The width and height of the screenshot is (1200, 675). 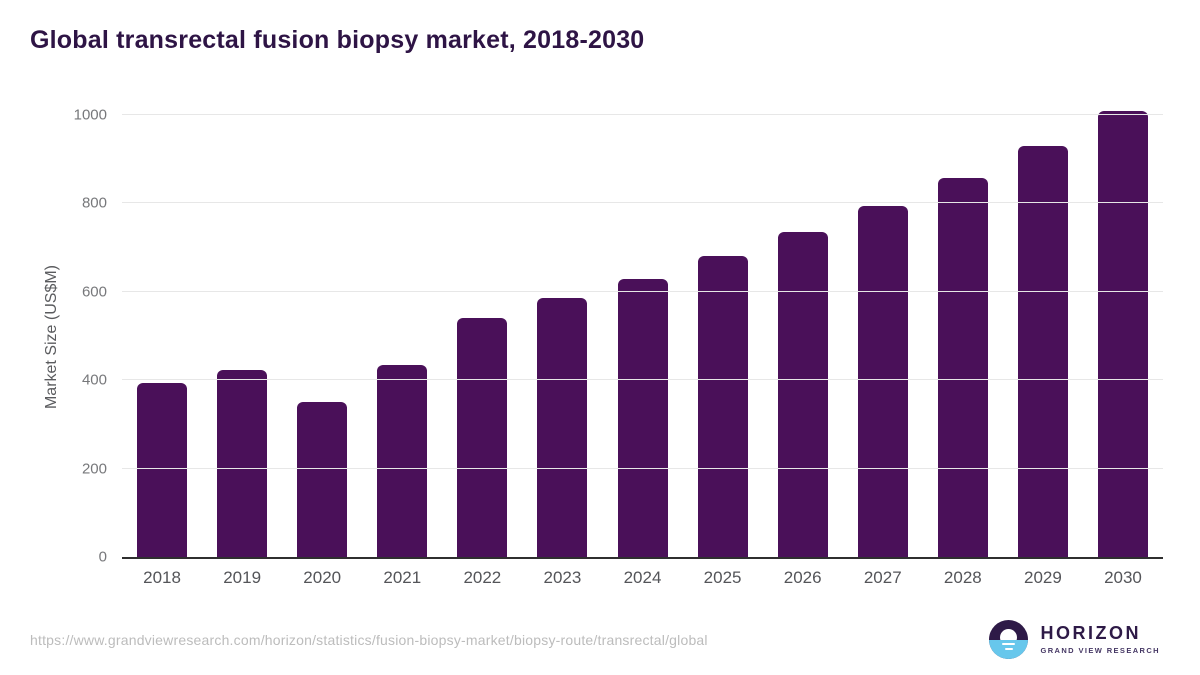 I want to click on y-tick-label-600: 600, so click(x=94, y=292).